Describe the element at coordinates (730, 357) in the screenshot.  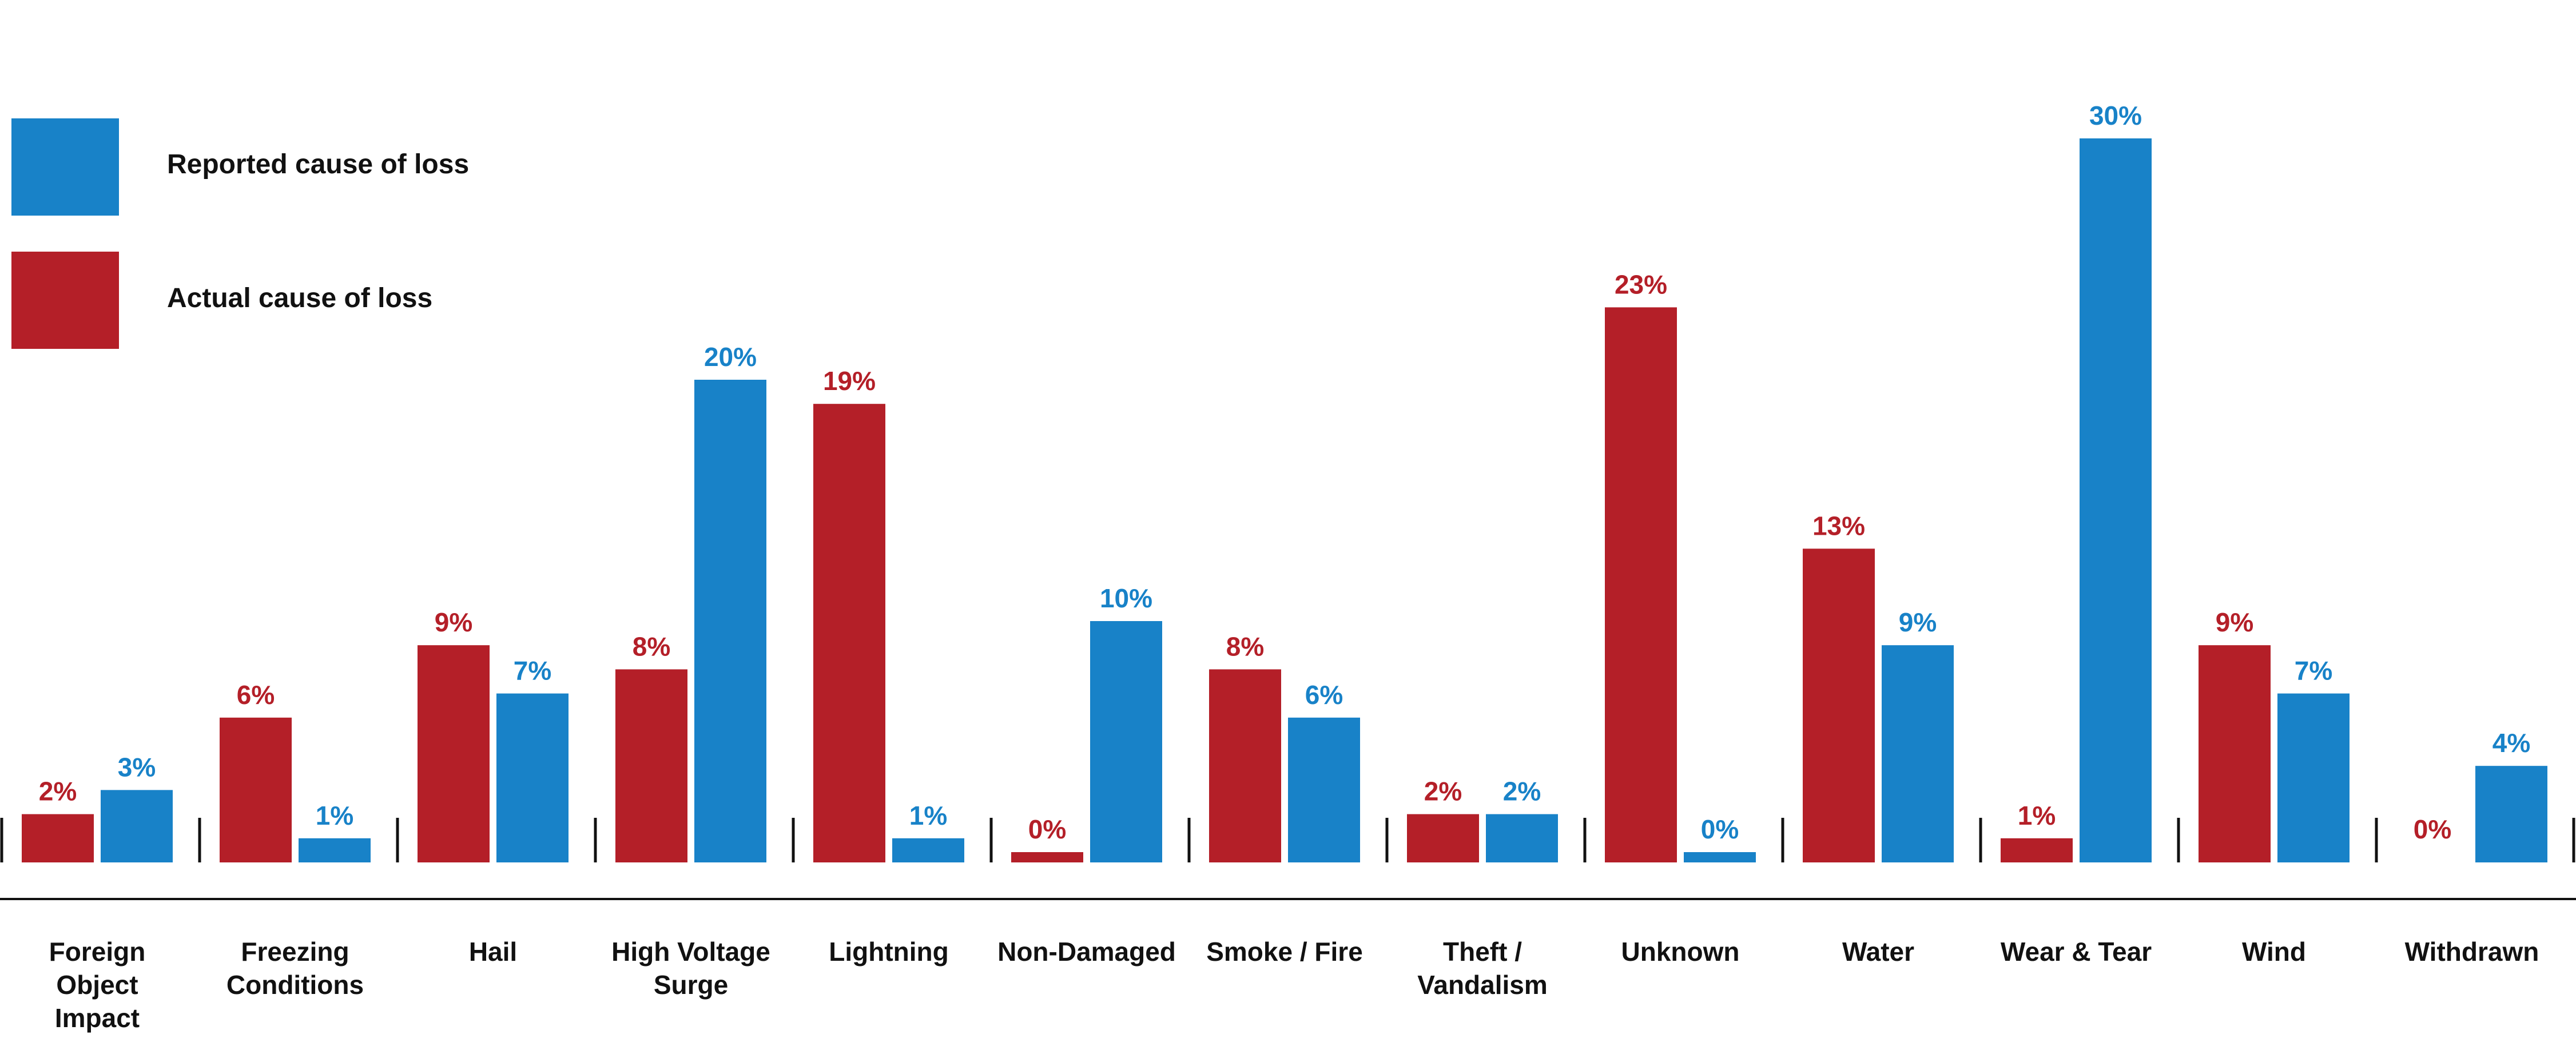
I see `data-label-reported: 20%` at that location.